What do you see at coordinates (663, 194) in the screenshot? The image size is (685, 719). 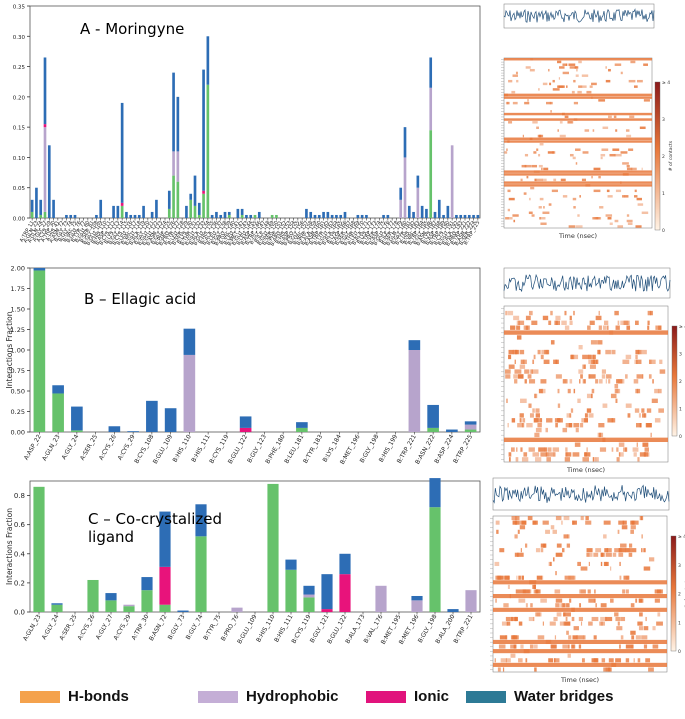 I see `colorbar-tick-label: 1` at bounding box center [663, 194].